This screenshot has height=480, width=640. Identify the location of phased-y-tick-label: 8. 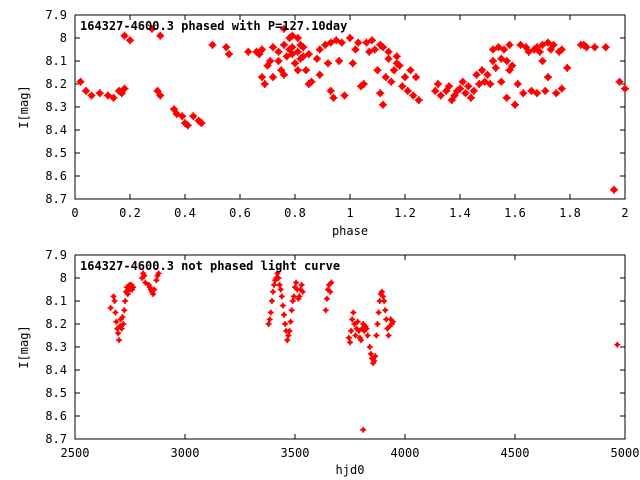
(63, 38).